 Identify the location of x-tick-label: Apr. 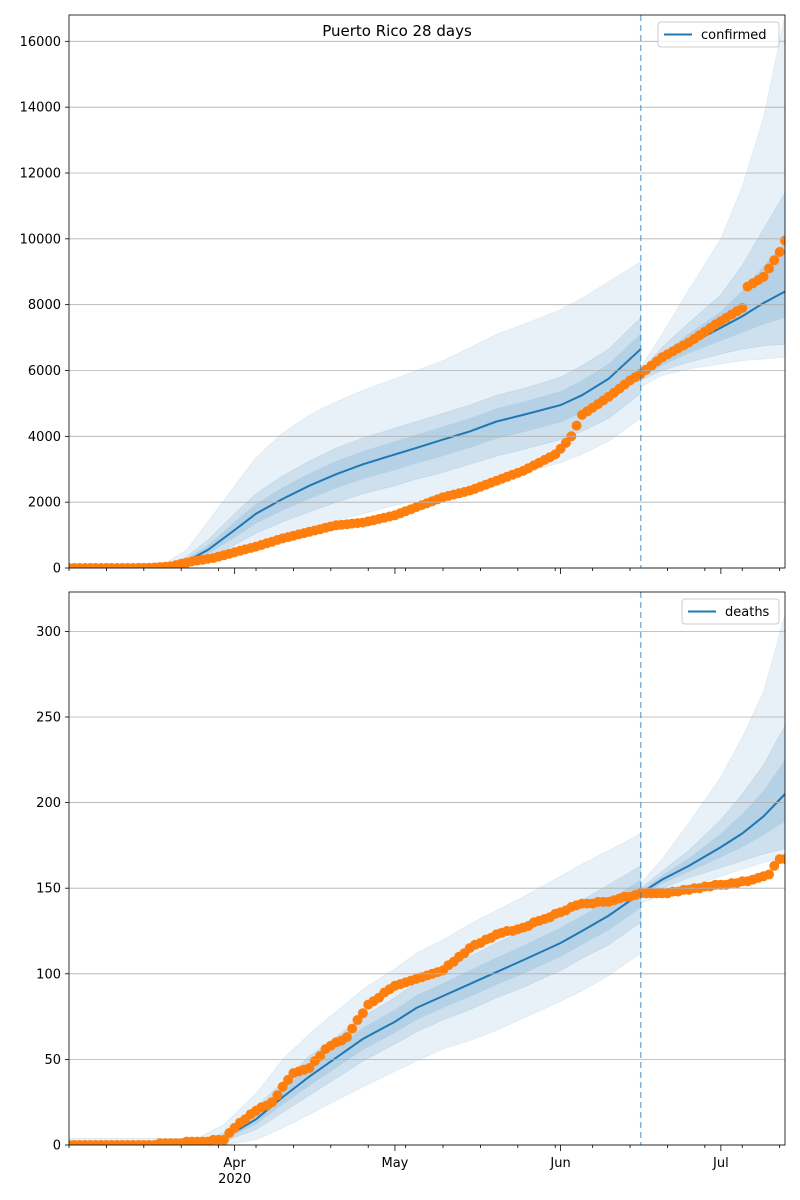
(234, 1163).